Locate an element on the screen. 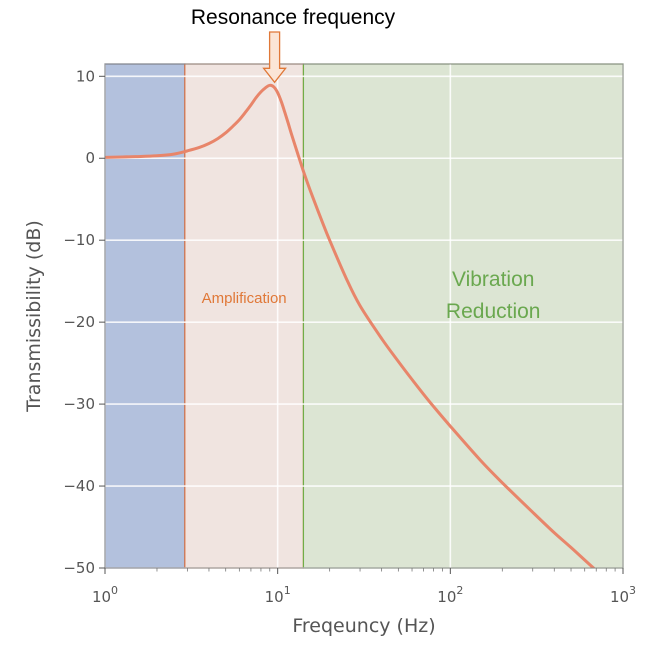 This screenshot has width=671, height=648. y-tick-label: −10 is located at coordinates (79, 240).